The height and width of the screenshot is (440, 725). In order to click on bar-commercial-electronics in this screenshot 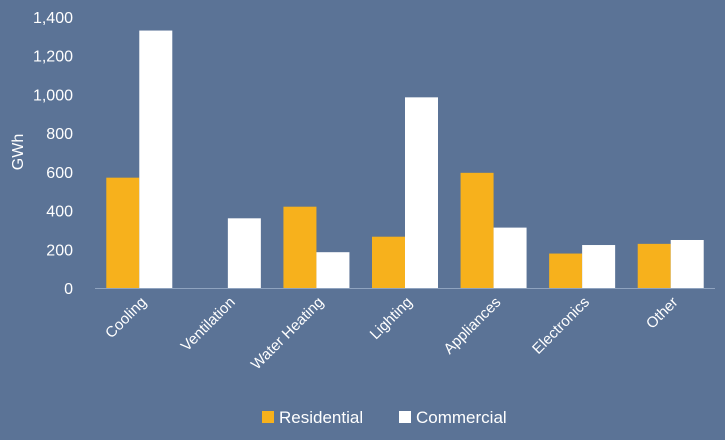, I will do `click(599, 266)`.